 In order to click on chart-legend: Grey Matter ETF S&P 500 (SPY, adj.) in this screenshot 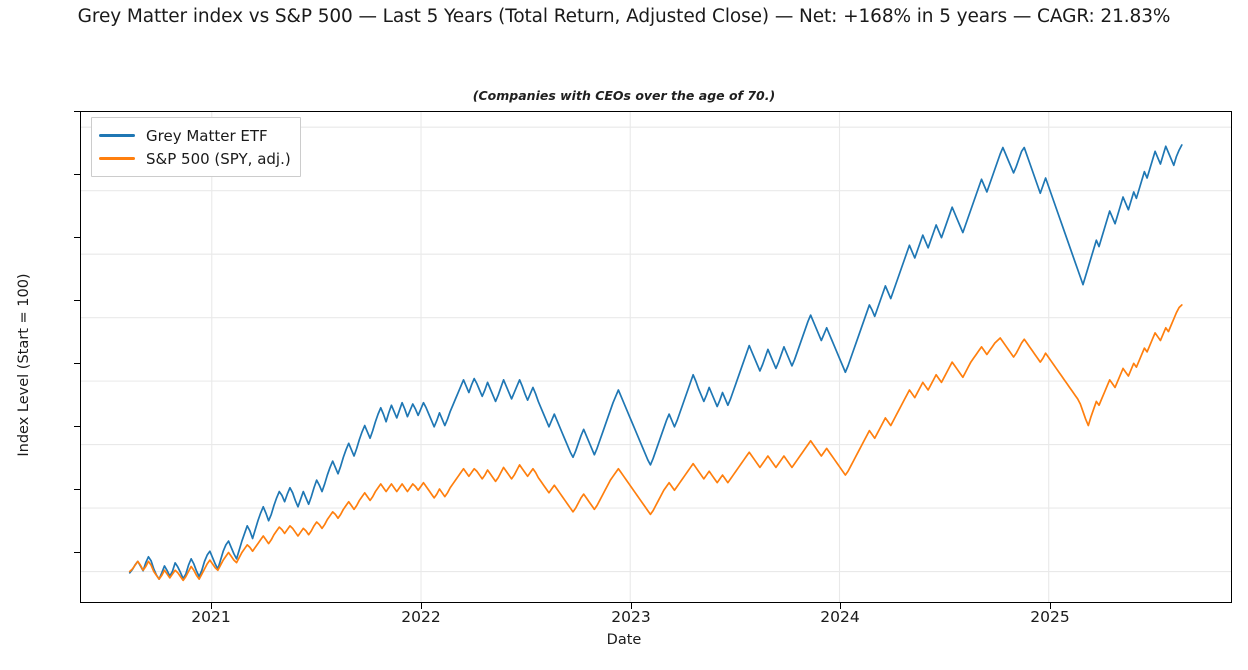, I will do `click(196, 147)`.